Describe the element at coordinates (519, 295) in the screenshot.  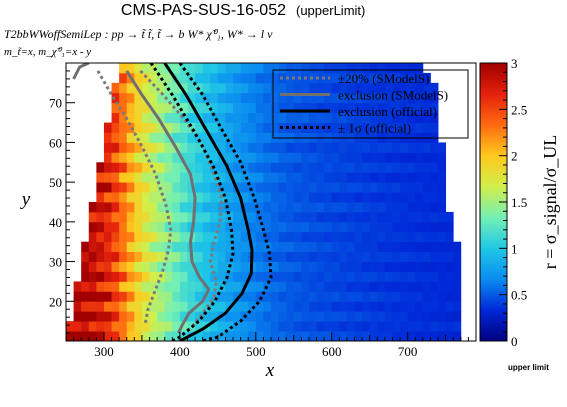
I see `z-tick-label: 0.5` at that location.